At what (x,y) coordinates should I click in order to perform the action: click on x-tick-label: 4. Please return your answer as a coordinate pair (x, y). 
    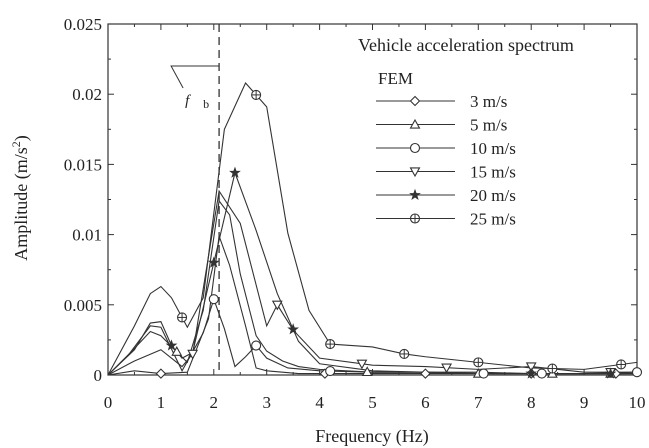
    Looking at the image, I should click on (319, 402).